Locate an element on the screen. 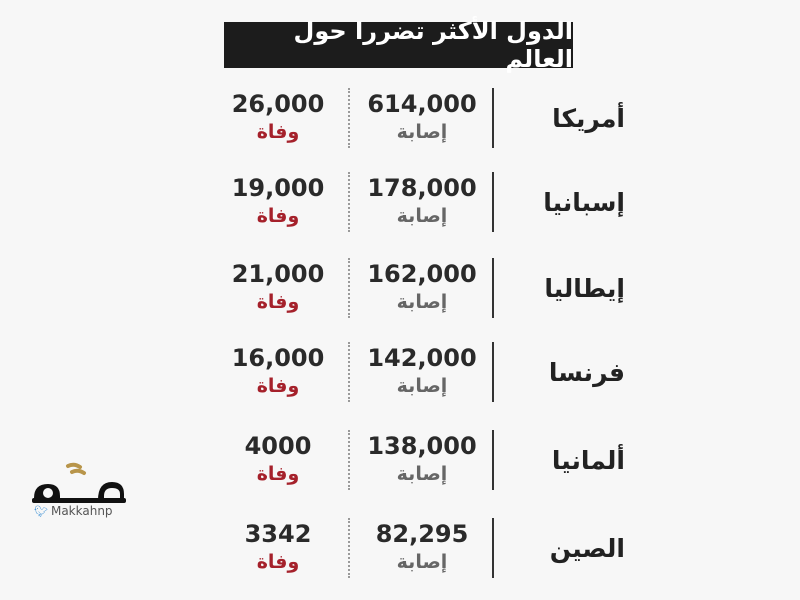 Image resolution: width=800 pixels, height=600 pixels. deaths-value: 21,000 is located at coordinates (278, 274).